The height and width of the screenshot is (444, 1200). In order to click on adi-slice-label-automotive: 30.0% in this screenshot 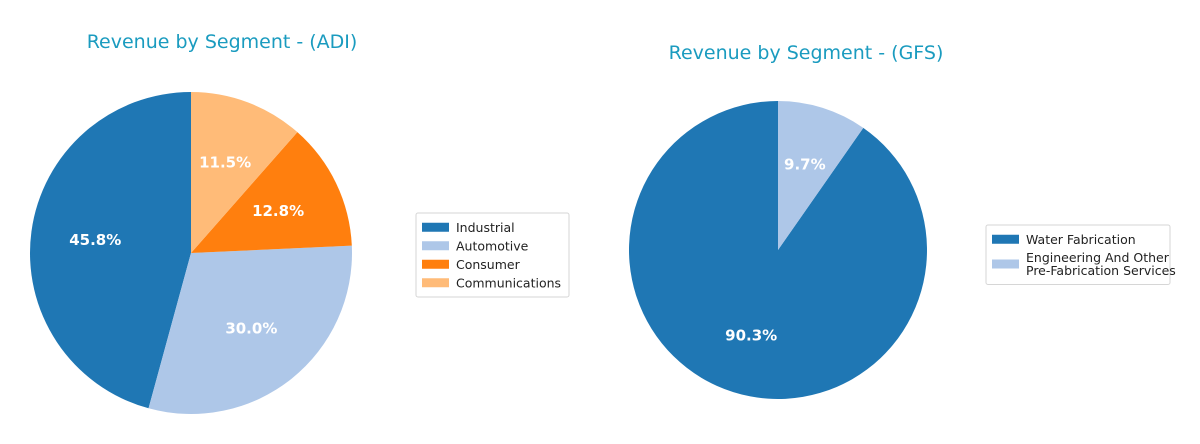, I will do `click(251, 328)`.